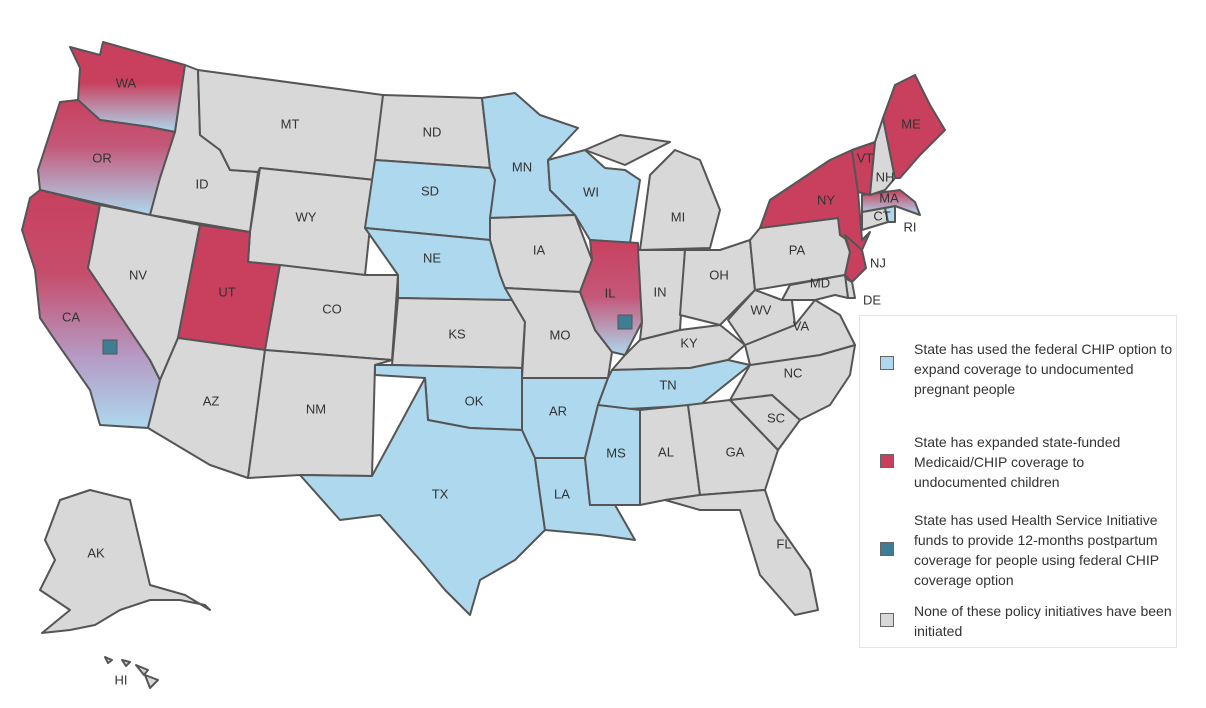 The height and width of the screenshot is (708, 1206). I want to click on label-AR: AR, so click(558, 410).